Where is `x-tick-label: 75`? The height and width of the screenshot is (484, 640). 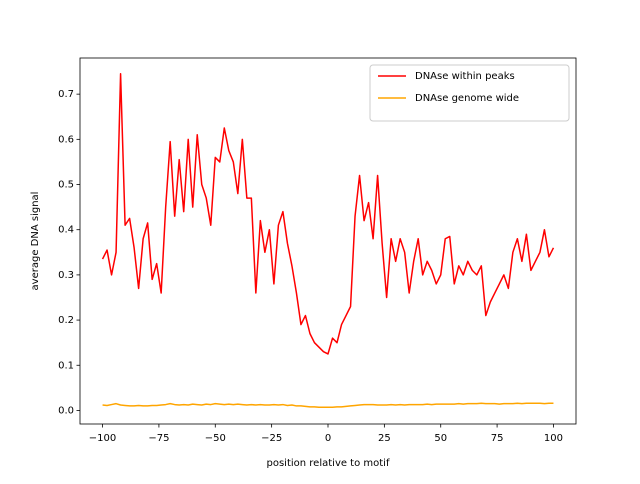 x-tick-label: 75 is located at coordinates (497, 438).